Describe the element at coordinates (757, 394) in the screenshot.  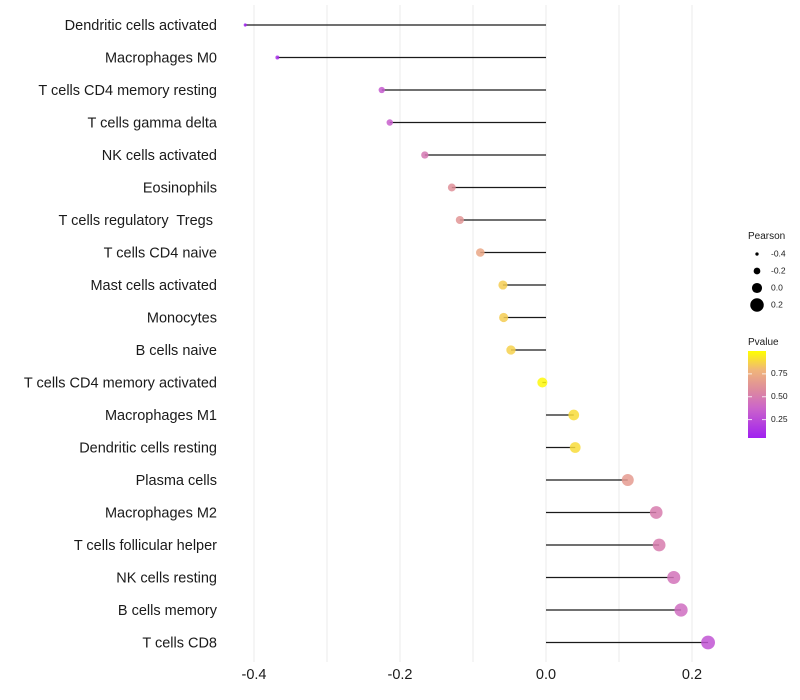
I see `pvalue-colorbar` at that location.